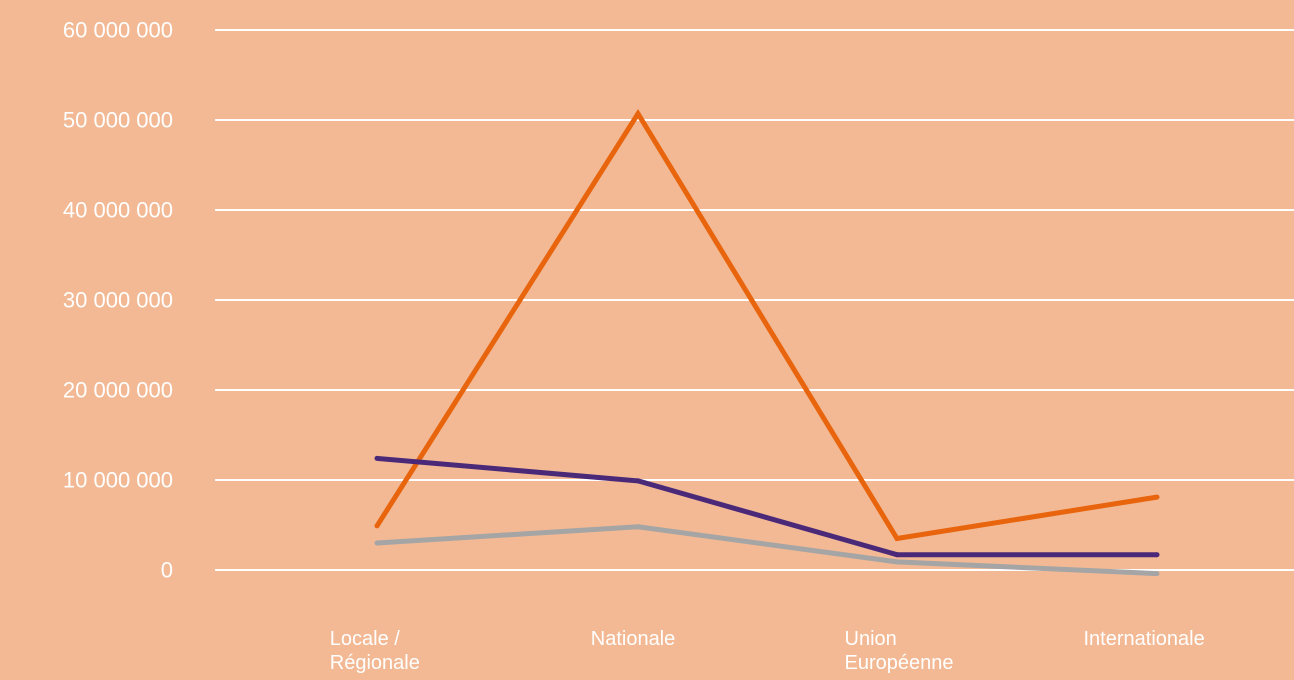 Image resolution: width=1294 pixels, height=680 pixels. I want to click on x-category-label: Internationale, so click(1144, 639).